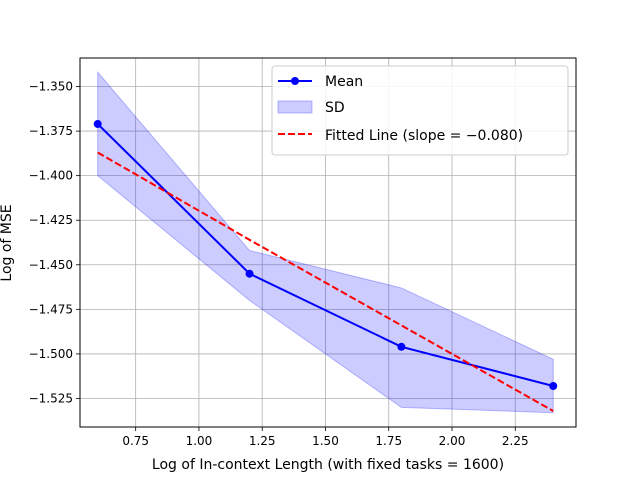 Image resolution: width=640 pixels, height=480 pixels. I want to click on legend-sd-swatch, so click(295, 107).